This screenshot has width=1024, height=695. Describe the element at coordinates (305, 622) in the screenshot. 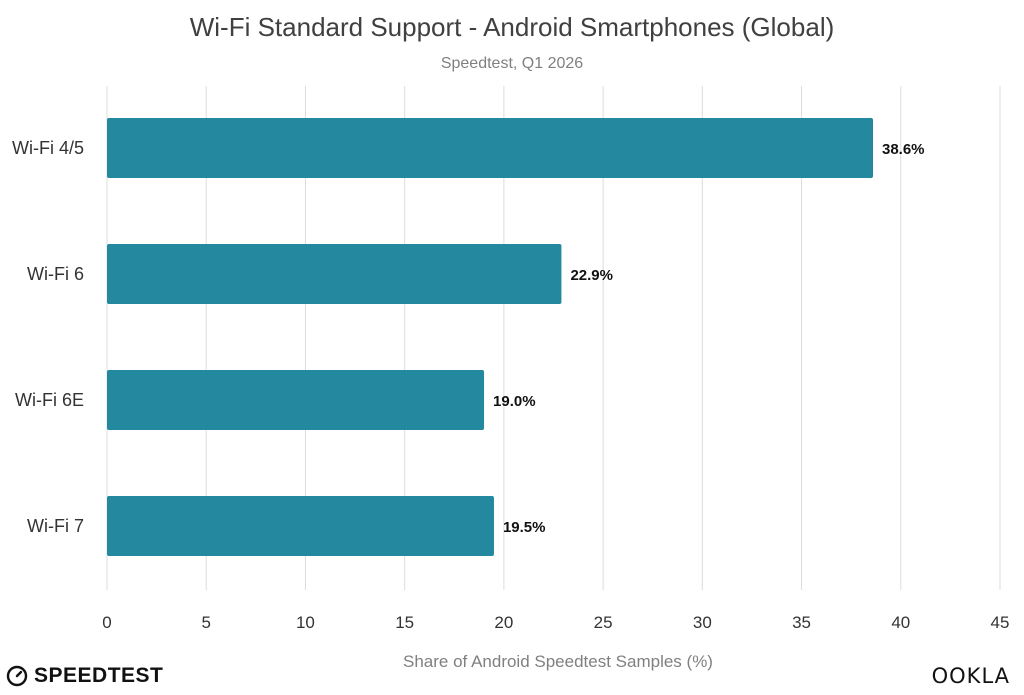

I see `x-tick-label: 10` at that location.